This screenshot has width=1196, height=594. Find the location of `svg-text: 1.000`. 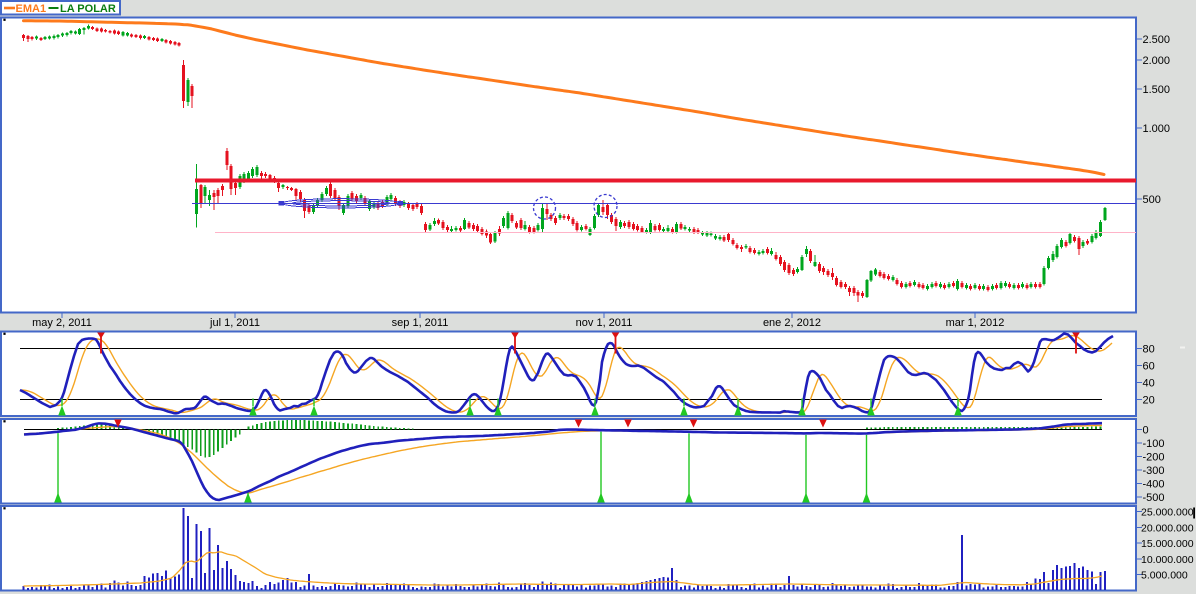

svg-text: 1.000 is located at coordinates (1157, 129).